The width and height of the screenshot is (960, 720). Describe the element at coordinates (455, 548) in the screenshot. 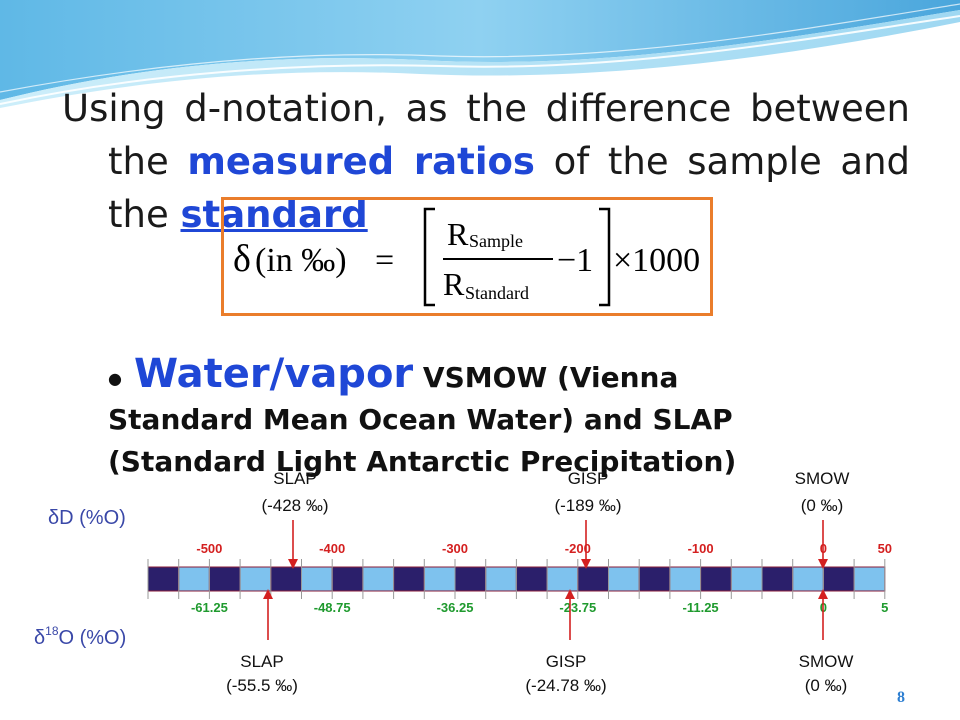

I see `top-tick-label: -300` at that location.